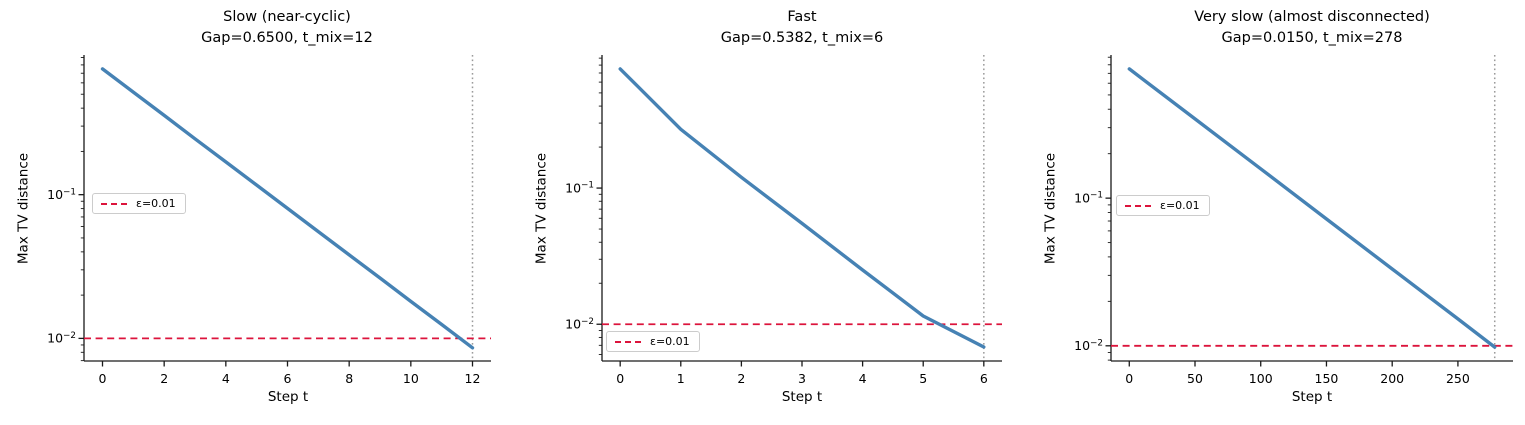 The image size is (1525, 425). What do you see at coordinates (1050, 208) in the screenshot?
I see `panel-3-ylabel: Max TV distance` at bounding box center [1050, 208].